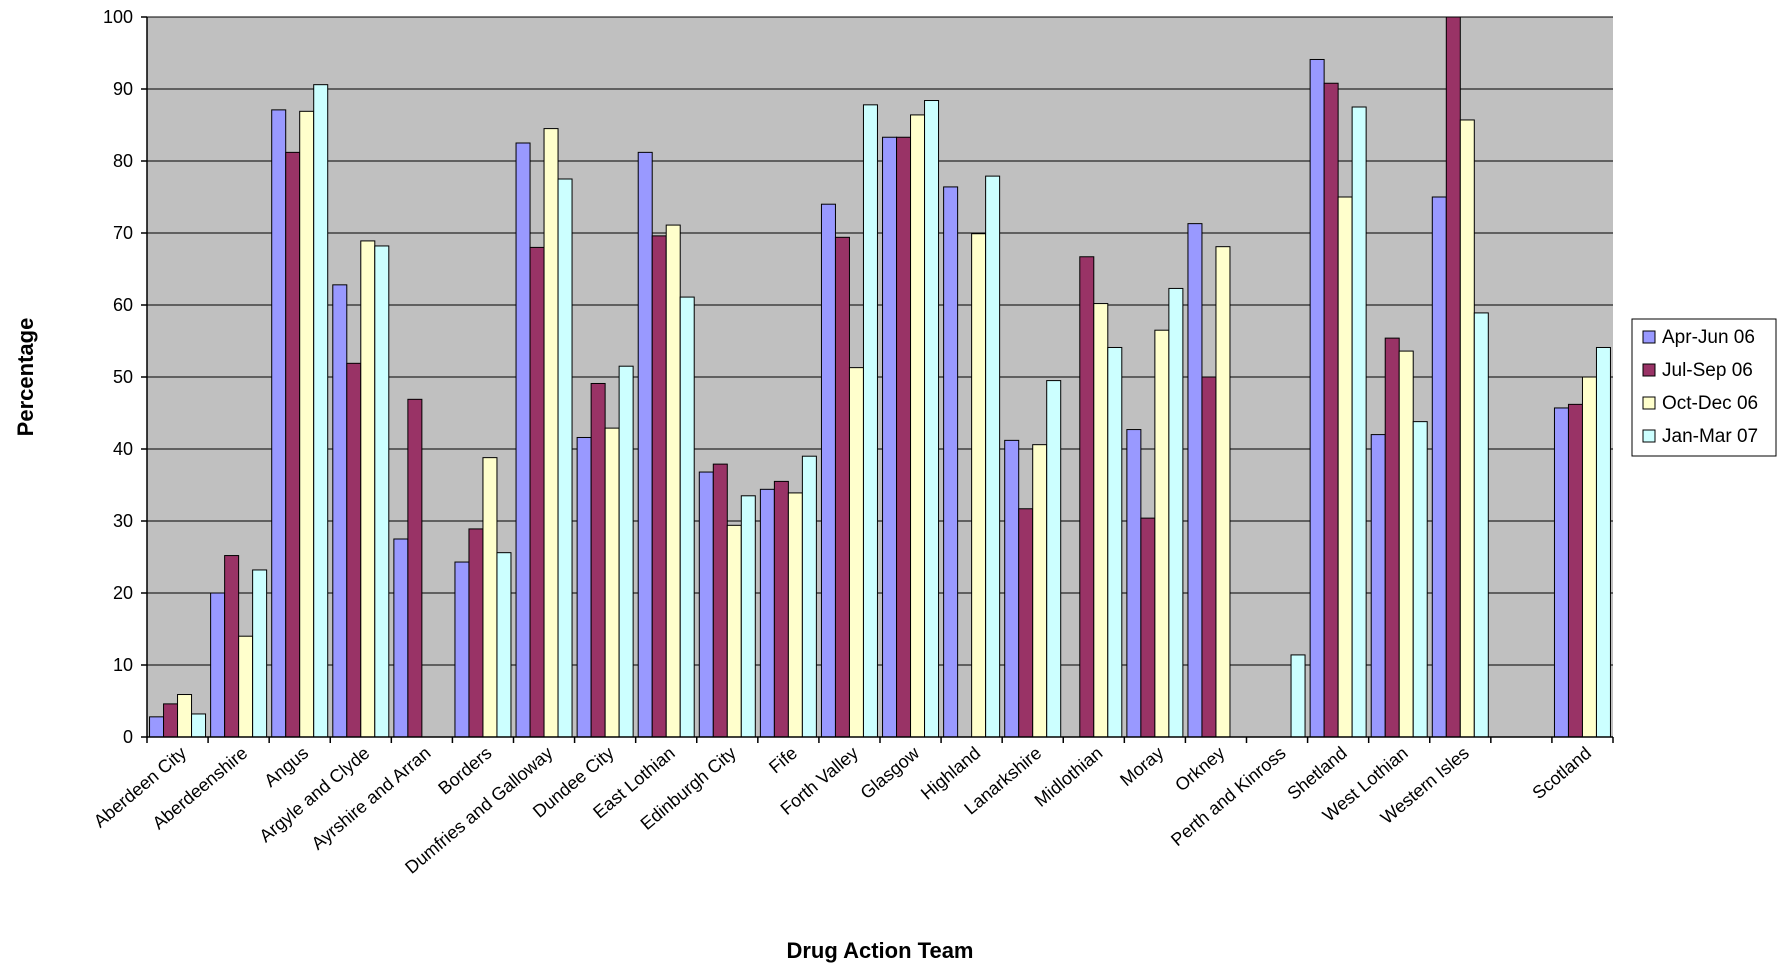 The image size is (1784, 965). What do you see at coordinates (123, 233) in the screenshot?
I see `y-tick-label: 70` at bounding box center [123, 233].